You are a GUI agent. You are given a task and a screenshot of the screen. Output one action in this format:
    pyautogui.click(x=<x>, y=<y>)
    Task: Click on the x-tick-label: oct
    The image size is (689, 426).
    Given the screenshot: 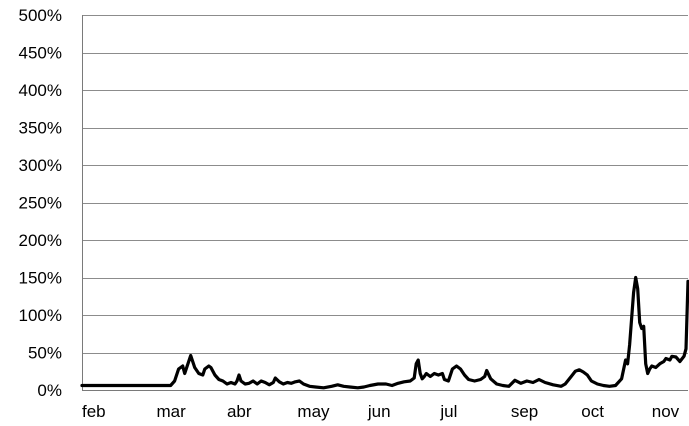 What is the action you would take?
    pyautogui.click(x=592, y=411)
    